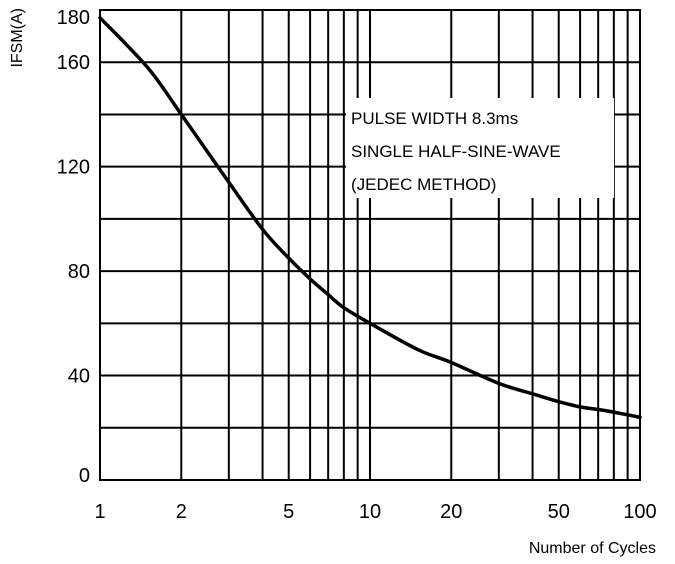  Describe the element at coordinates (288, 512) in the screenshot. I see `x-tick-label: 5` at that location.